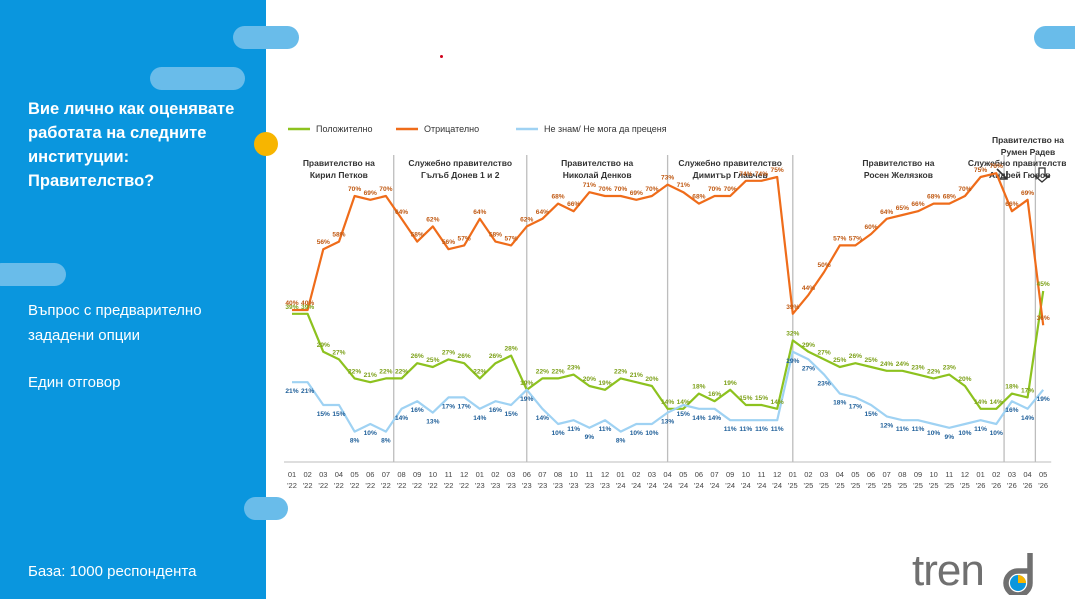 The image size is (1075, 599). I want to click on period-label: Димитър Главчев, so click(730, 175).